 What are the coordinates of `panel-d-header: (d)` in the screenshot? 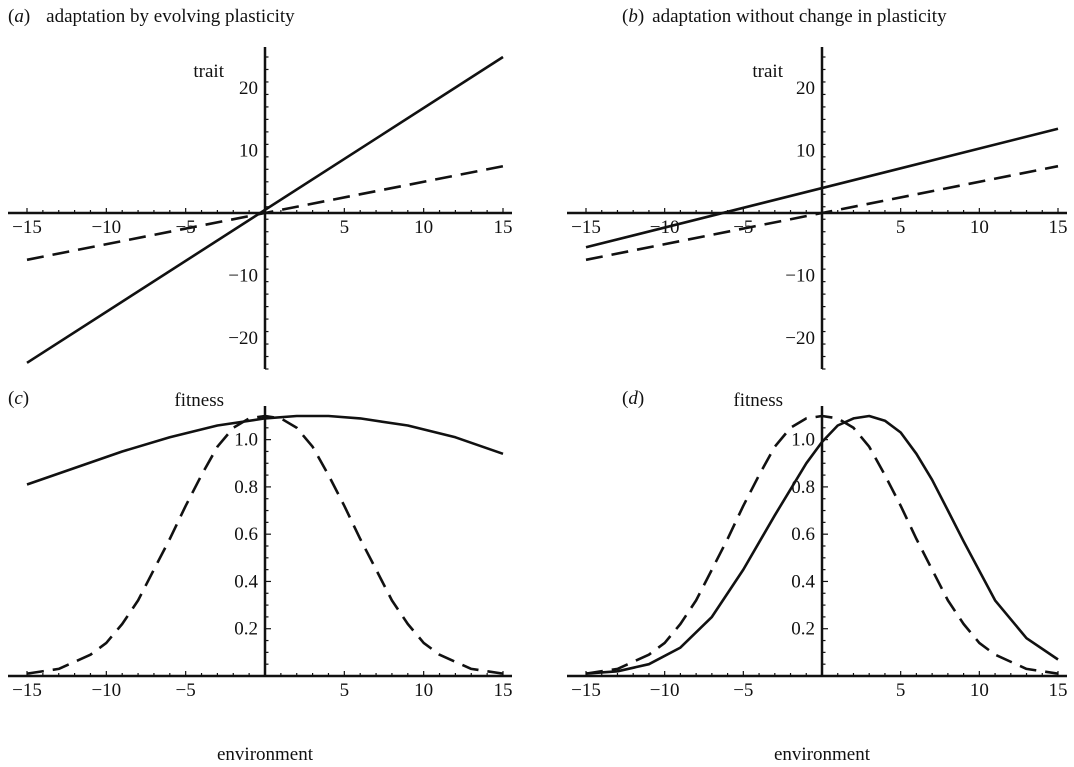 It's located at (633, 399).